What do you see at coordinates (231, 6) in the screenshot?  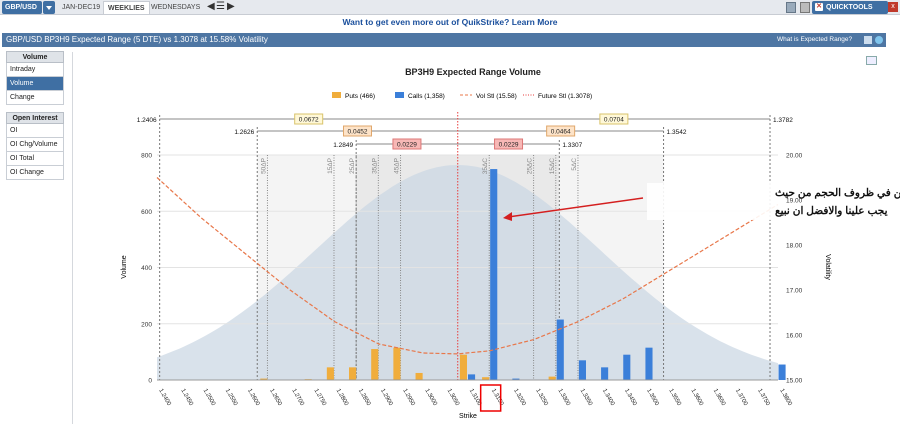 I see `next-arrow-icon: ▶` at bounding box center [231, 6].